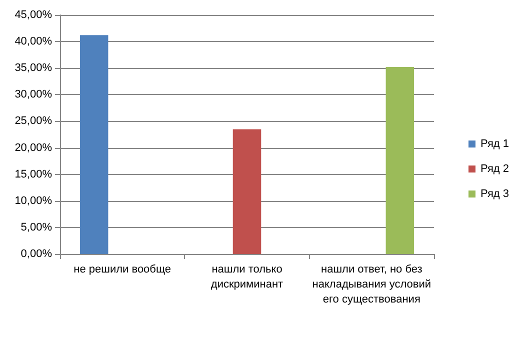 The height and width of the screenshot is (338, 522). I want to click on y-tick-label: 10,00%, so click(33, 200).